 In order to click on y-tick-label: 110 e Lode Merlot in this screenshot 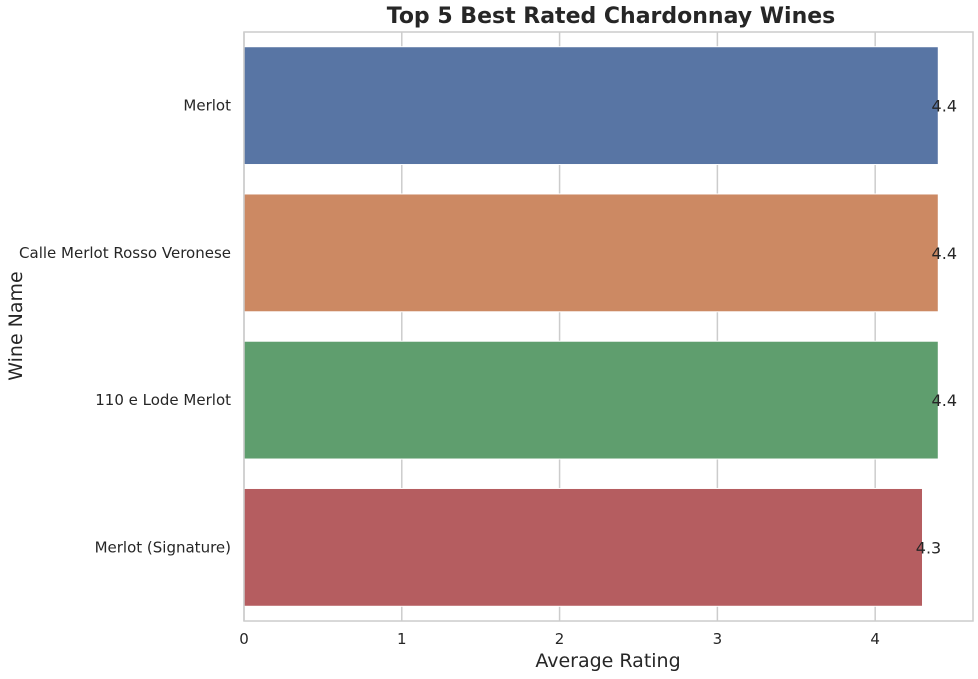, I will do `click(163, 400)`.